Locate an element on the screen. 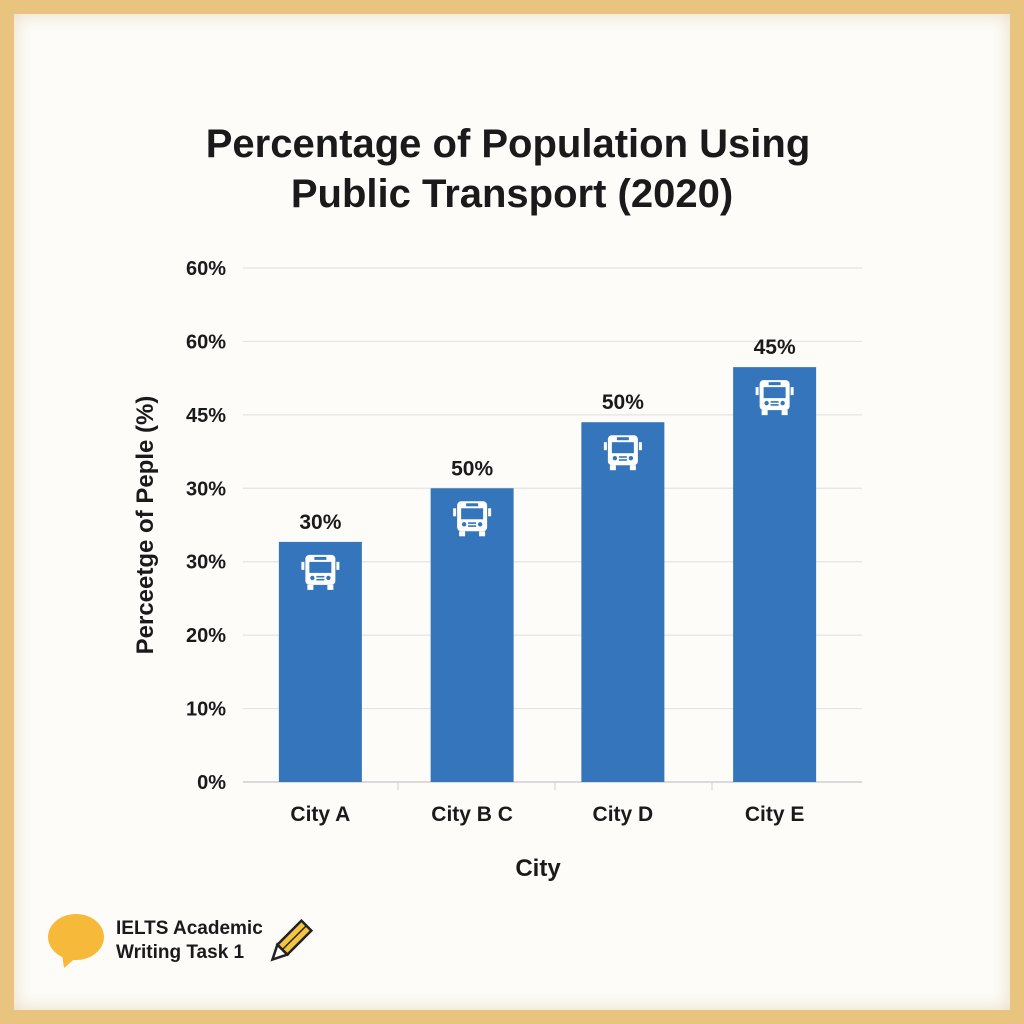 Image resolution: width=1024 pixels, height=1024 pixels. x-tick-label: City A is located at coordinates (320, 814).